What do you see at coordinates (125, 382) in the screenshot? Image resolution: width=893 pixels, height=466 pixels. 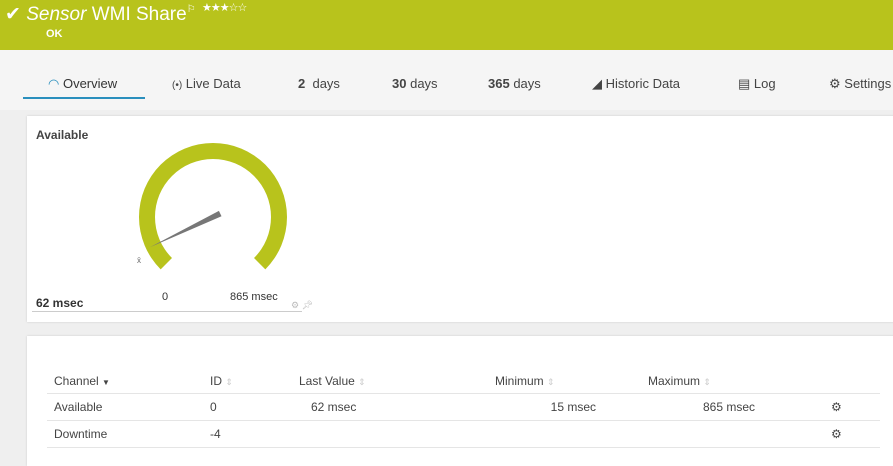 I see `col-channel: Channel ▼` at bounding box center [125, 382].